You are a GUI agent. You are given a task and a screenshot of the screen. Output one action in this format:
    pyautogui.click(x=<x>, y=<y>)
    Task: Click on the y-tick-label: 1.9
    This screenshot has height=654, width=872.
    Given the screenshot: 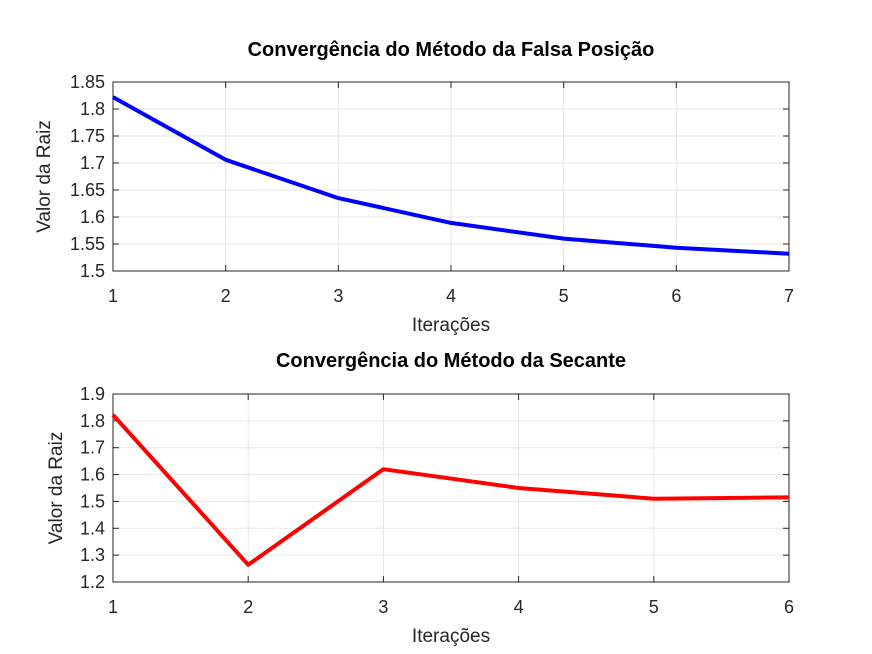 What is the action you would take?
    pyautogui.click(x=92, y=394)
    